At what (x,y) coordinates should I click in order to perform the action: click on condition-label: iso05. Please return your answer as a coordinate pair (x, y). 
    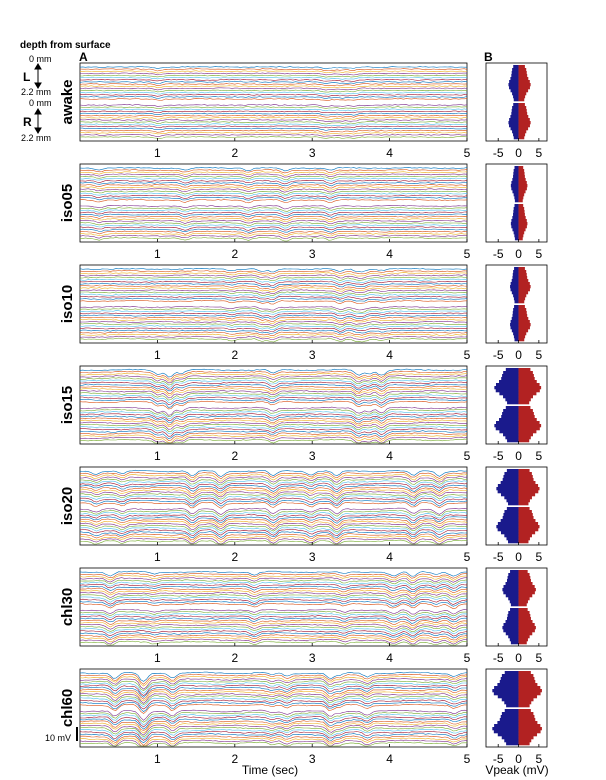
    Looking at the image, I should click on (67, 203).